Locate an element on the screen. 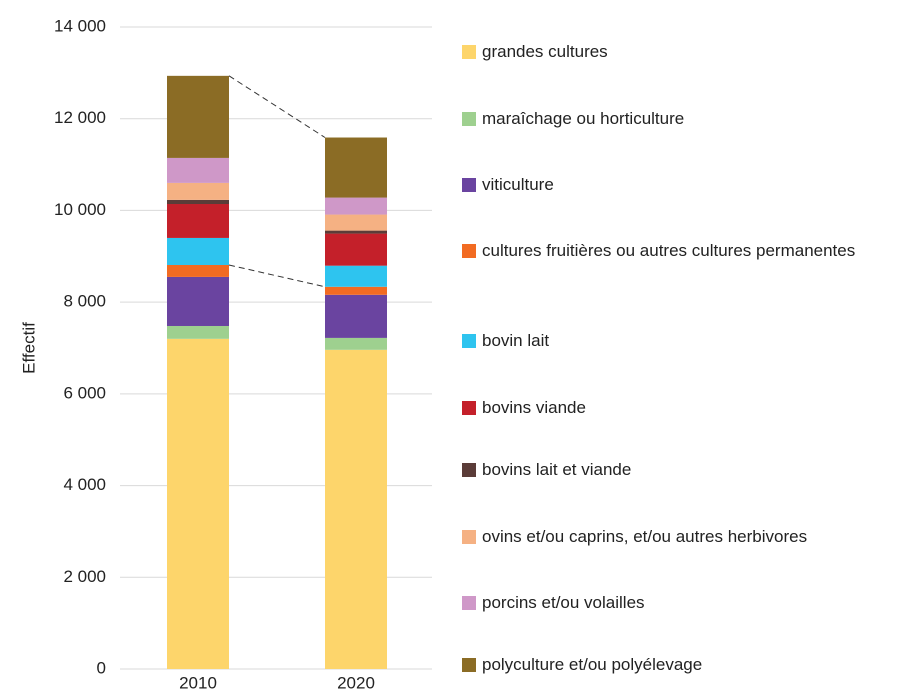 This screenshot has height=691, width=897. legend-label: viticulture is located at coordinates (518, 184).